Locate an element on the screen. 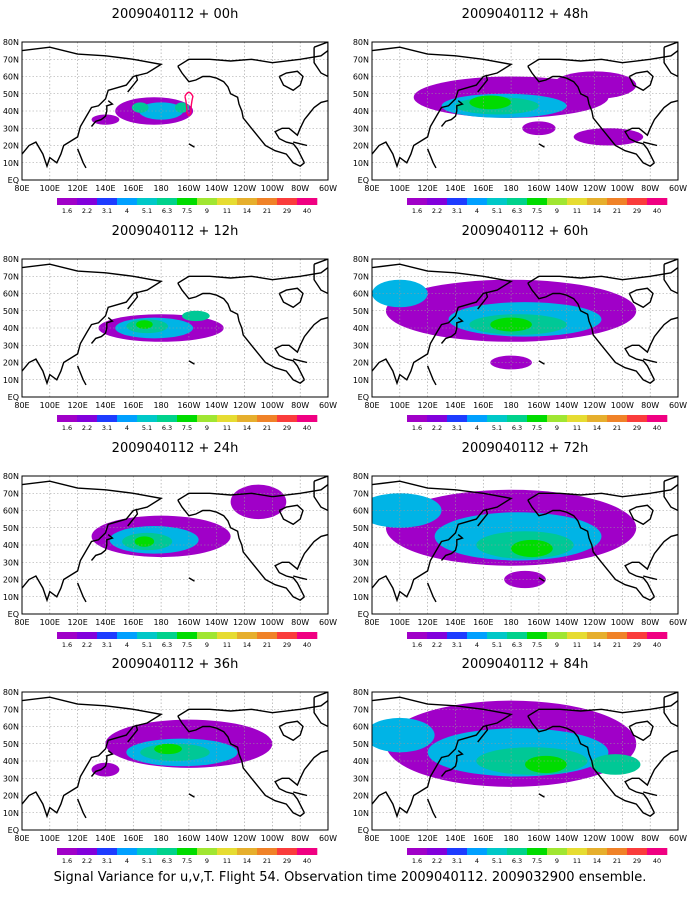 The height and width of the screenshot is (900, 700). lon-tick-label: 120W is located at coordinates (594, 405).